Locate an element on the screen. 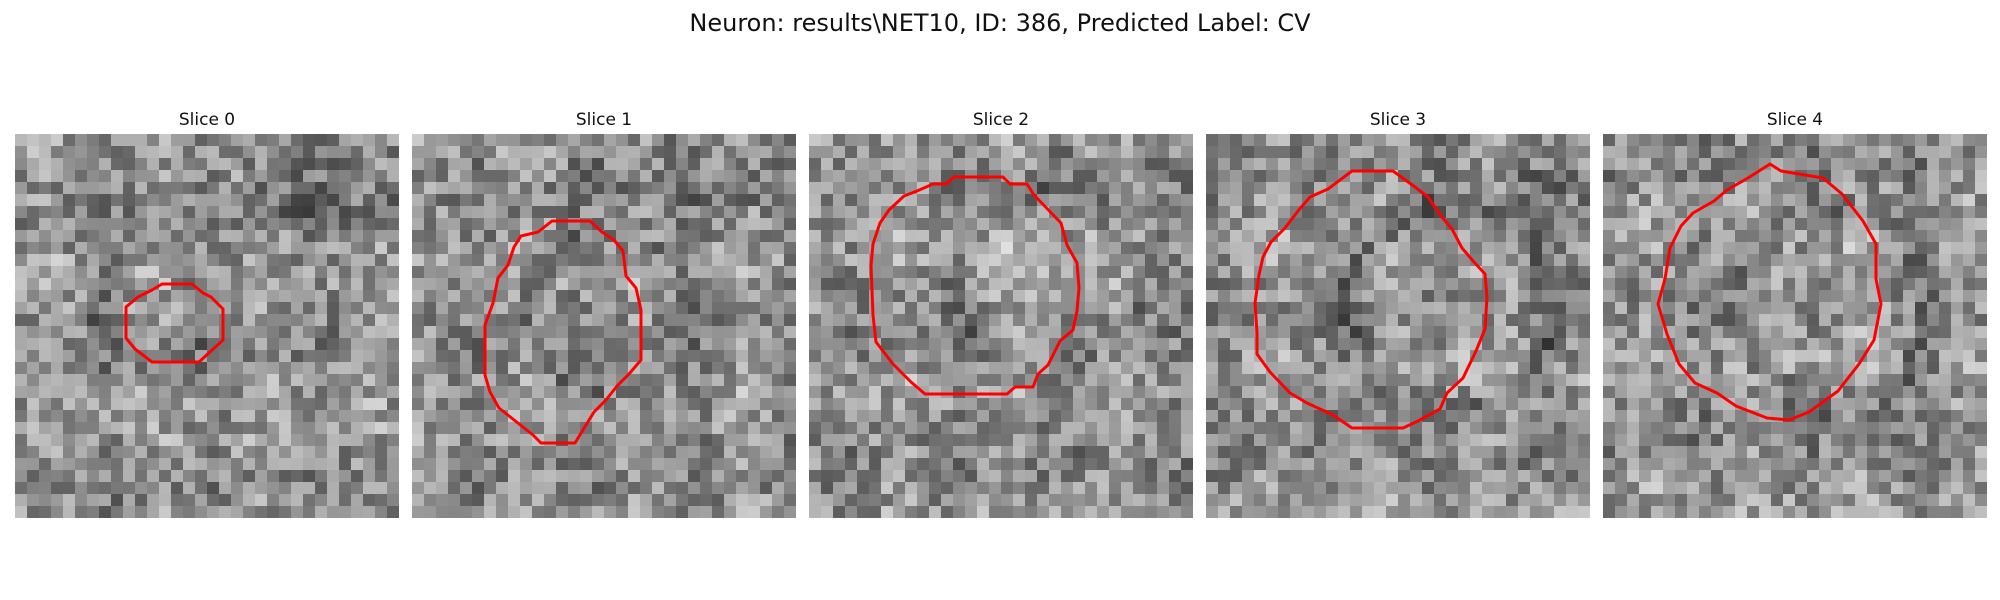  slice-panel-1: Slice 1 is located at coordinates (604, 313).